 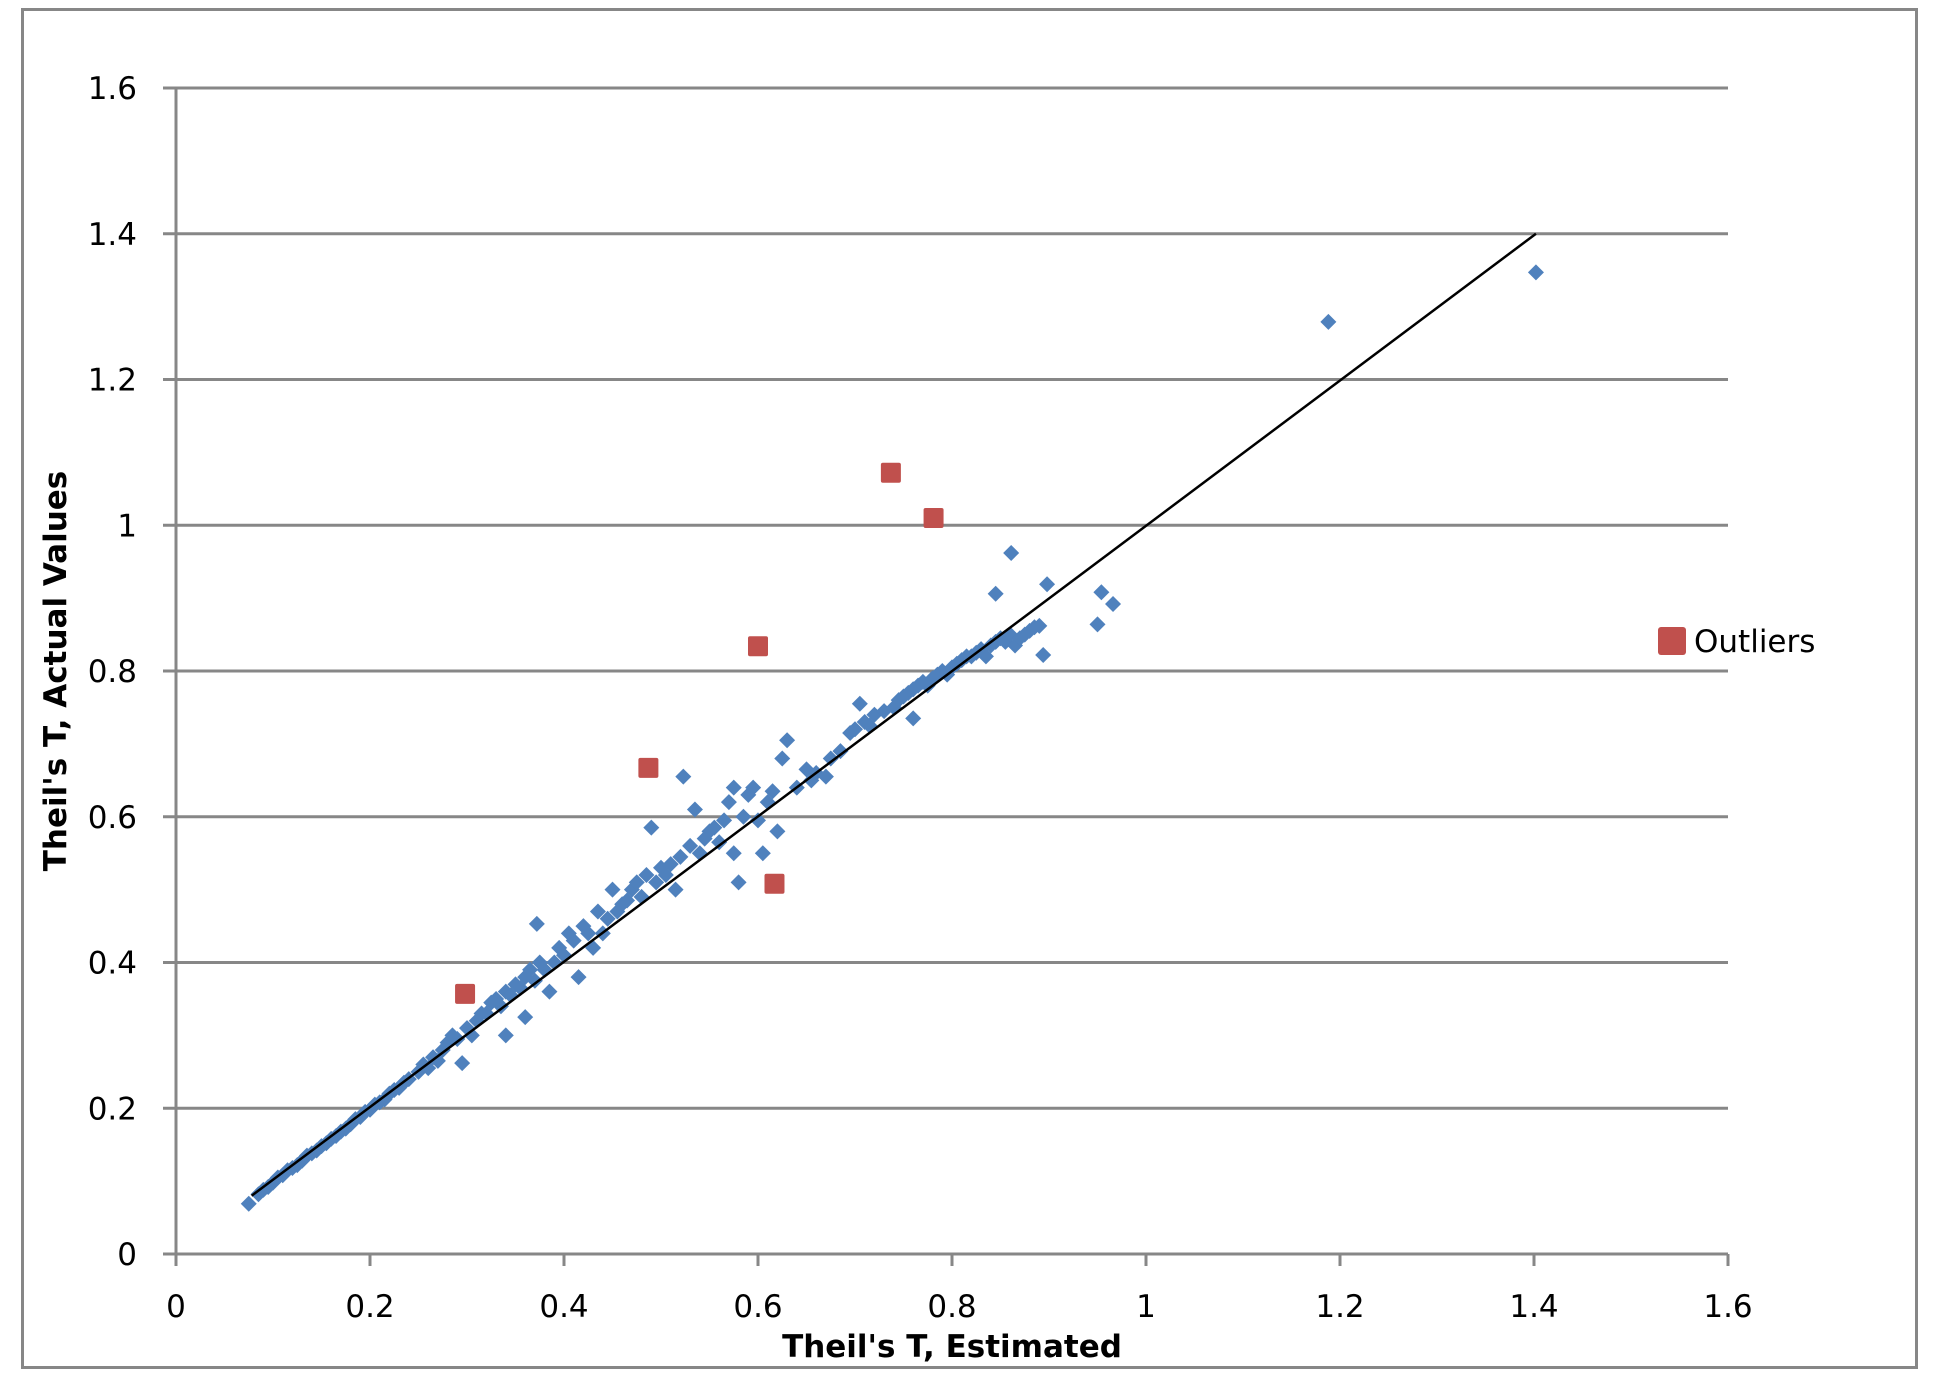 I want to click on y-tick-label: 0.8, so click(x=112, y=672).